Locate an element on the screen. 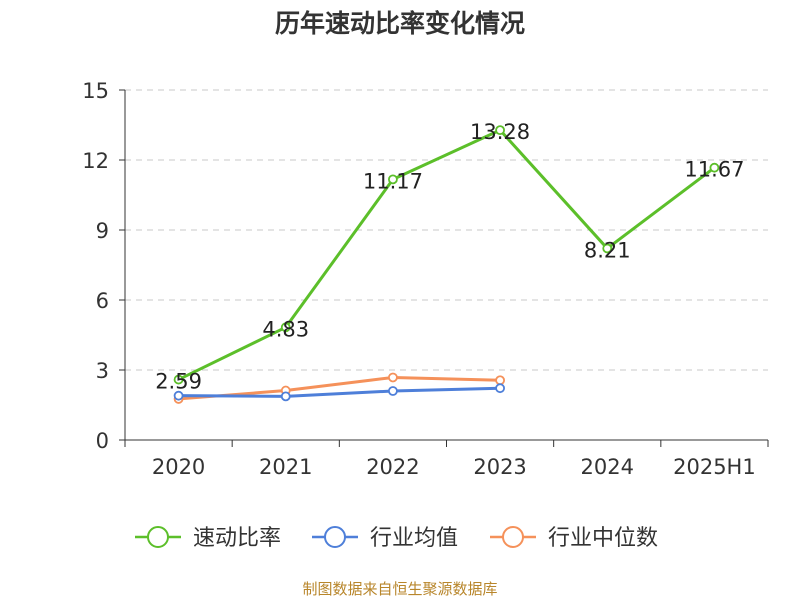 This screenshot has height=600, width=800. data-label: 4.83 is located at coordinates (285, 329).